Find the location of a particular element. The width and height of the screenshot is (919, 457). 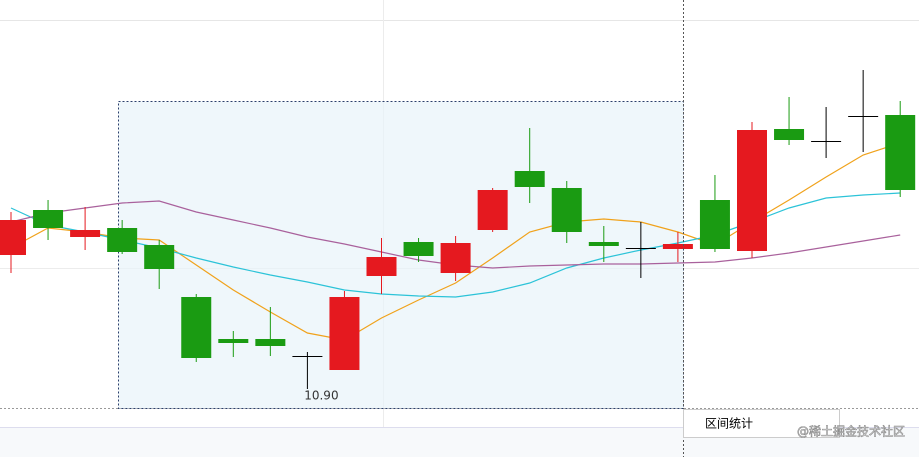

stat-button is located at coordinates (761, 423).